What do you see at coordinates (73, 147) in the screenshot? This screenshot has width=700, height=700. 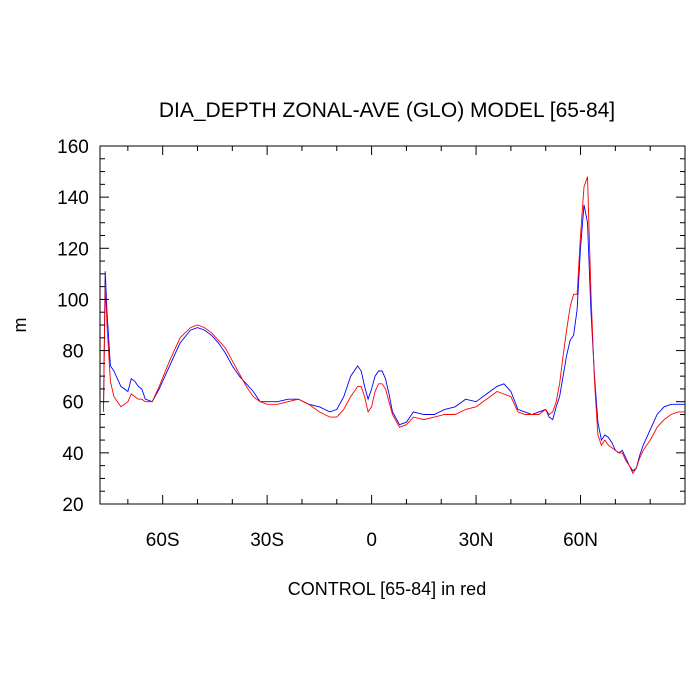 I see `y-tick-label: 160` at bounding box center [73, 147].